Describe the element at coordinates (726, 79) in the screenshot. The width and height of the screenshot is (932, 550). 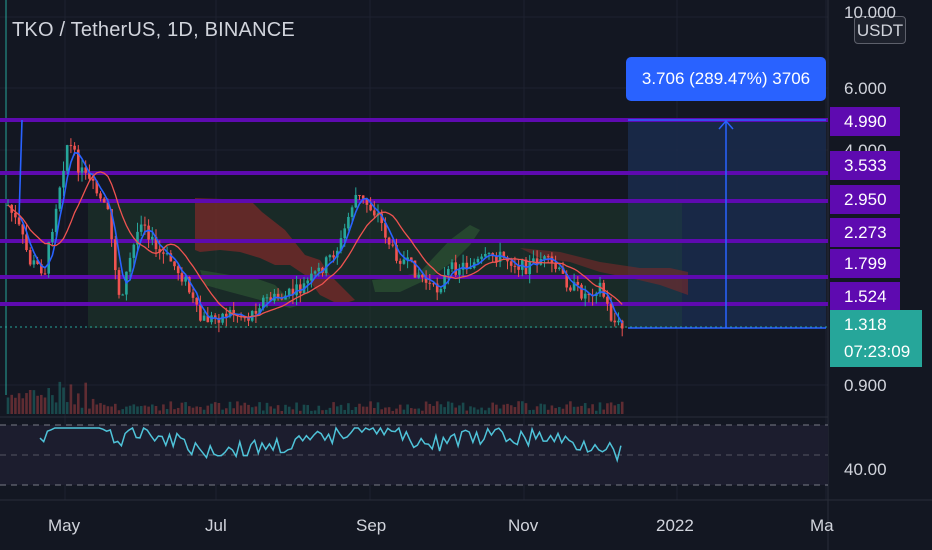
I see `projection-label: 3.706 (289.47%) 3706` at that location.